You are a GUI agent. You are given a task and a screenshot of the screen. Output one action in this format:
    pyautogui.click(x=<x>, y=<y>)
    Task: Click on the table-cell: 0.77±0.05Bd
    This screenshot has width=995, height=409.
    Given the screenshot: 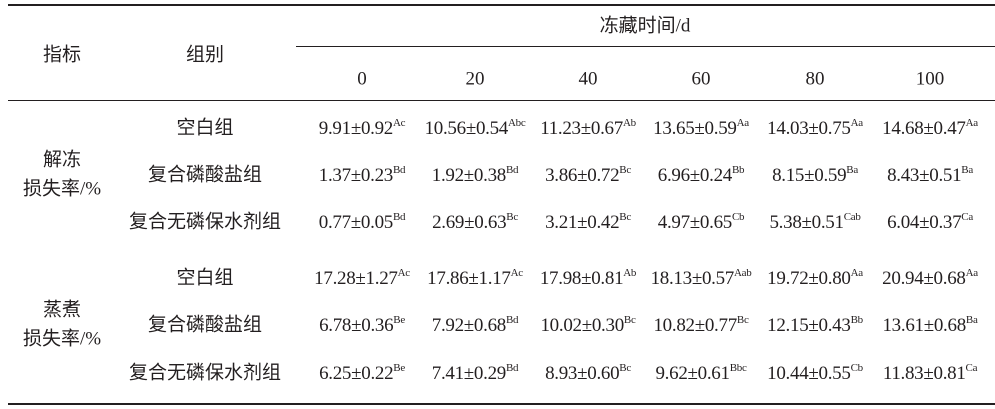 What is the action you would take?
    pyautogui.click(x=362, y=222)
    